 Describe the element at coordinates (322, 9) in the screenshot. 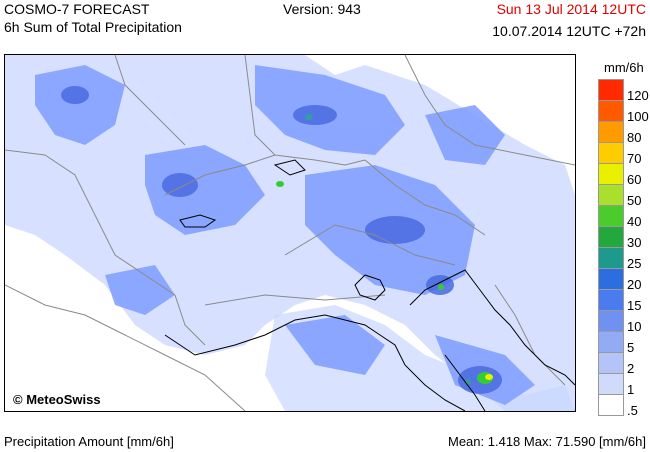

I see `model-version: Version: 943` at that location.